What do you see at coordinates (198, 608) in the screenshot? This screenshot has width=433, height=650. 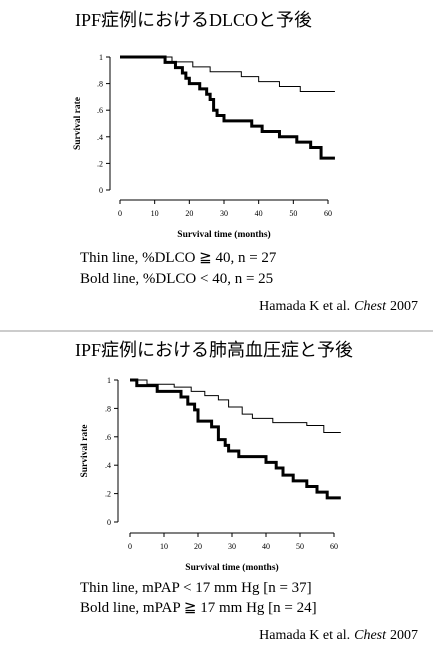 I see `legend-note: Bold line, mPAP ≧ 17 mm Hg [n = 24]` at bounding box center [198, 608].